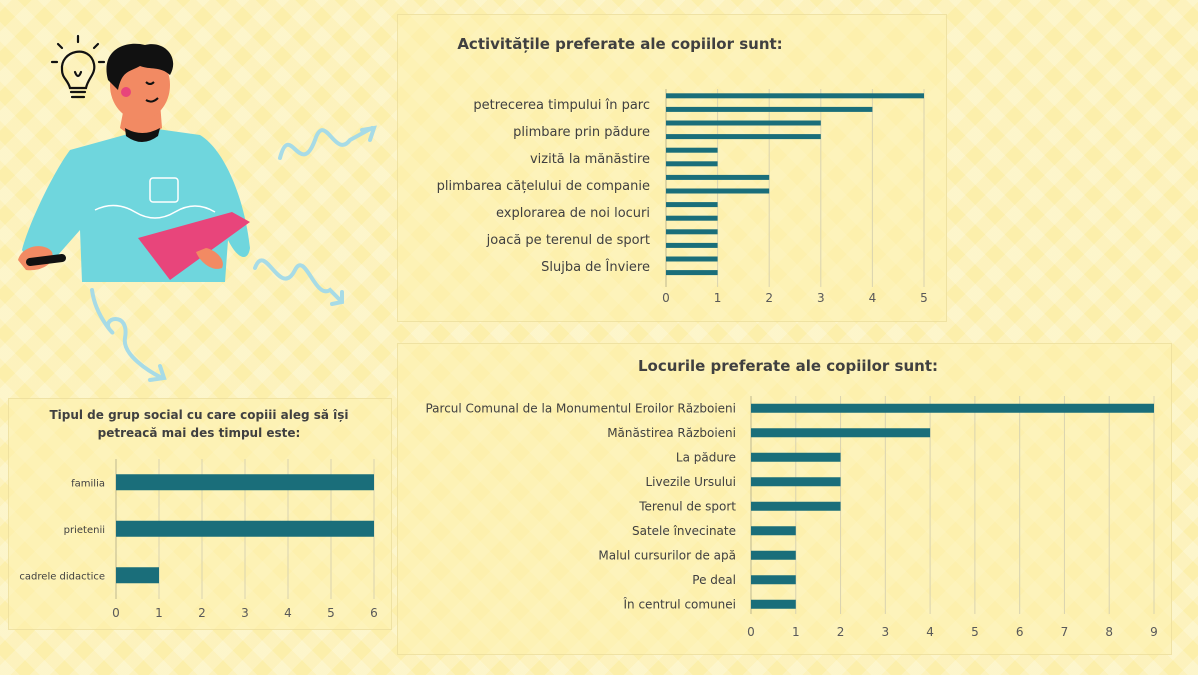 The width and height of the screenshot is (1198, 675). Describe the element at coordinates (714, 580) in the screenshot. I see `places-category-label: Pe deal` at that location.